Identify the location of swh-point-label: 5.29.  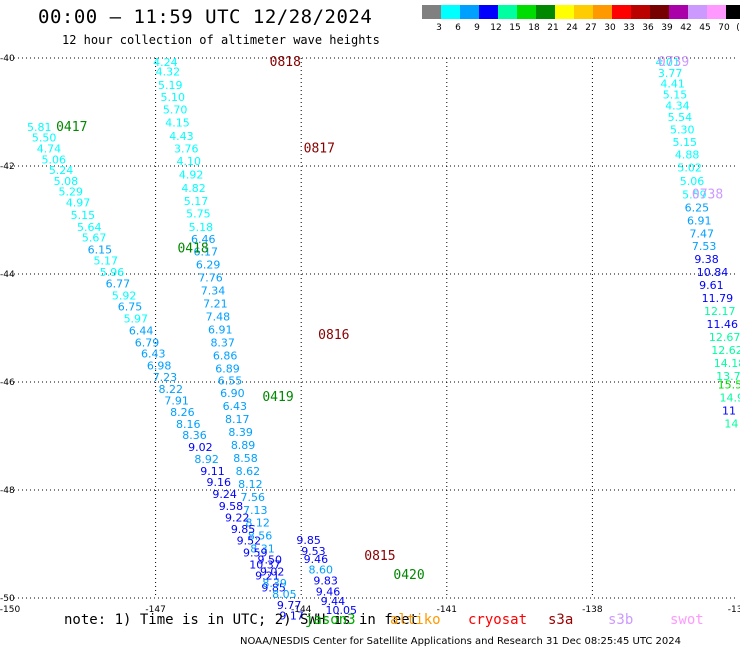
(71, 192).